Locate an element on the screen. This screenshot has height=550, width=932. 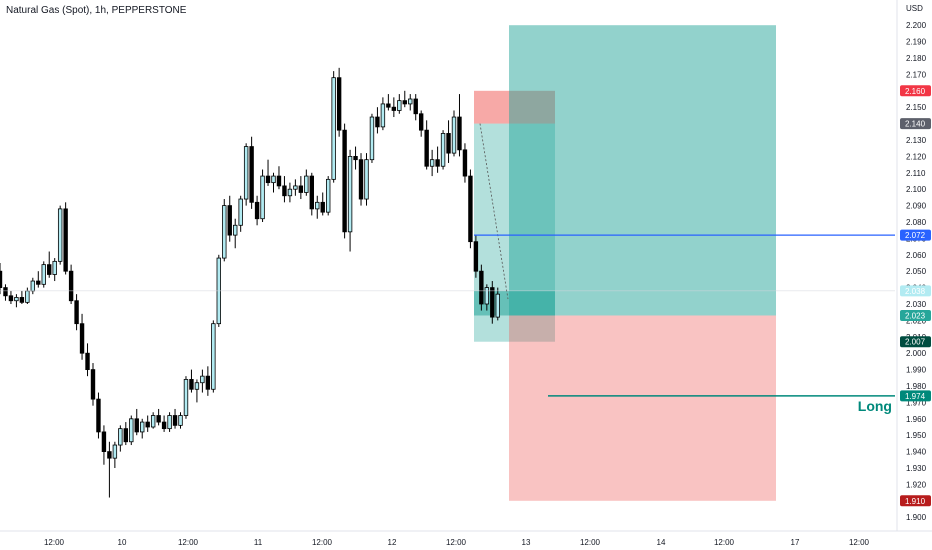
price-tick-label: 2.150 is located at coordinates (916, 107).